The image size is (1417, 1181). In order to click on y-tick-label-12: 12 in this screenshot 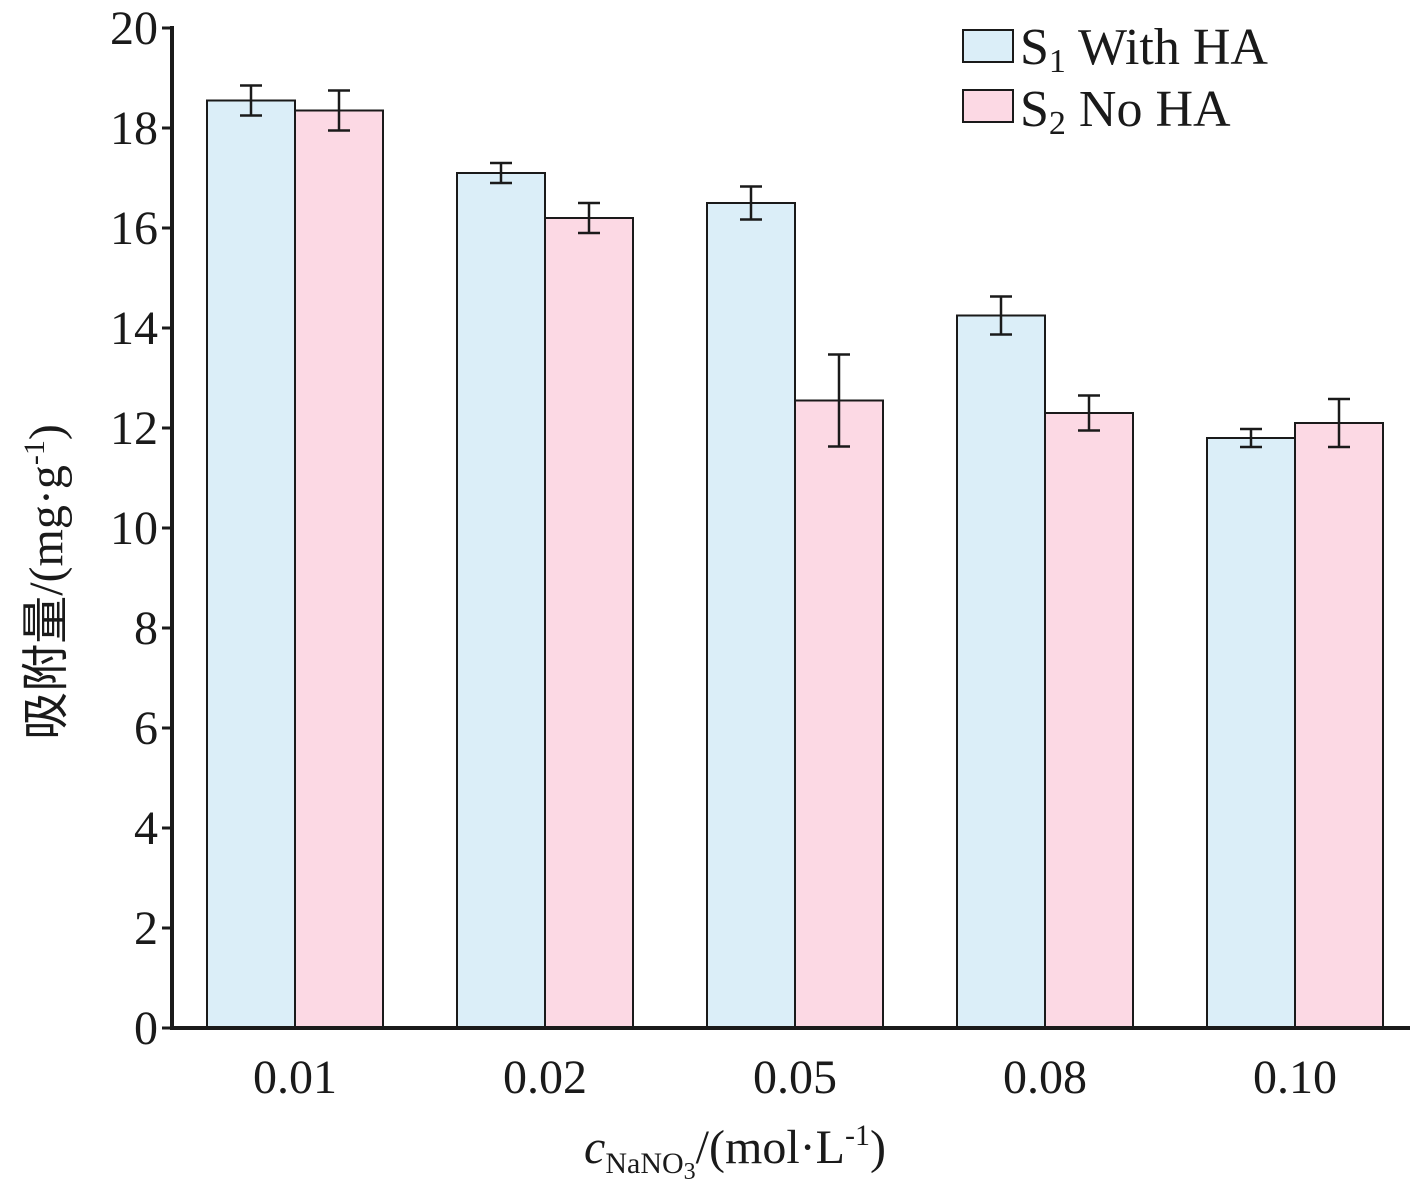, I will do `click(134, 428)`.